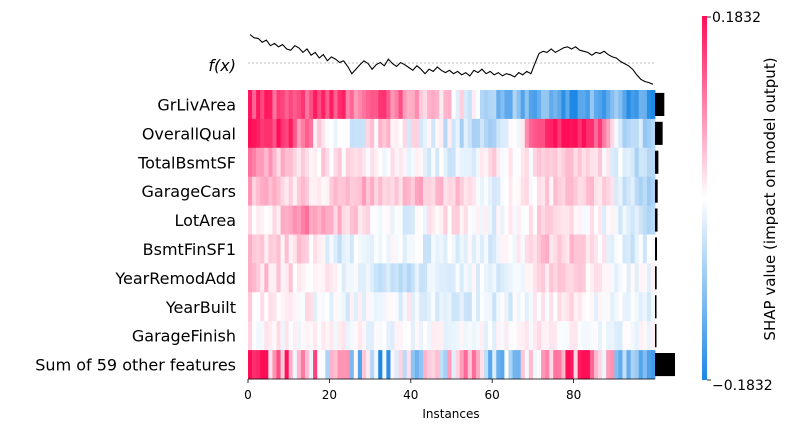  Describe the element at coordinates (222, 65) in the screenshot. I see `fx-label: f(x)` at that location.